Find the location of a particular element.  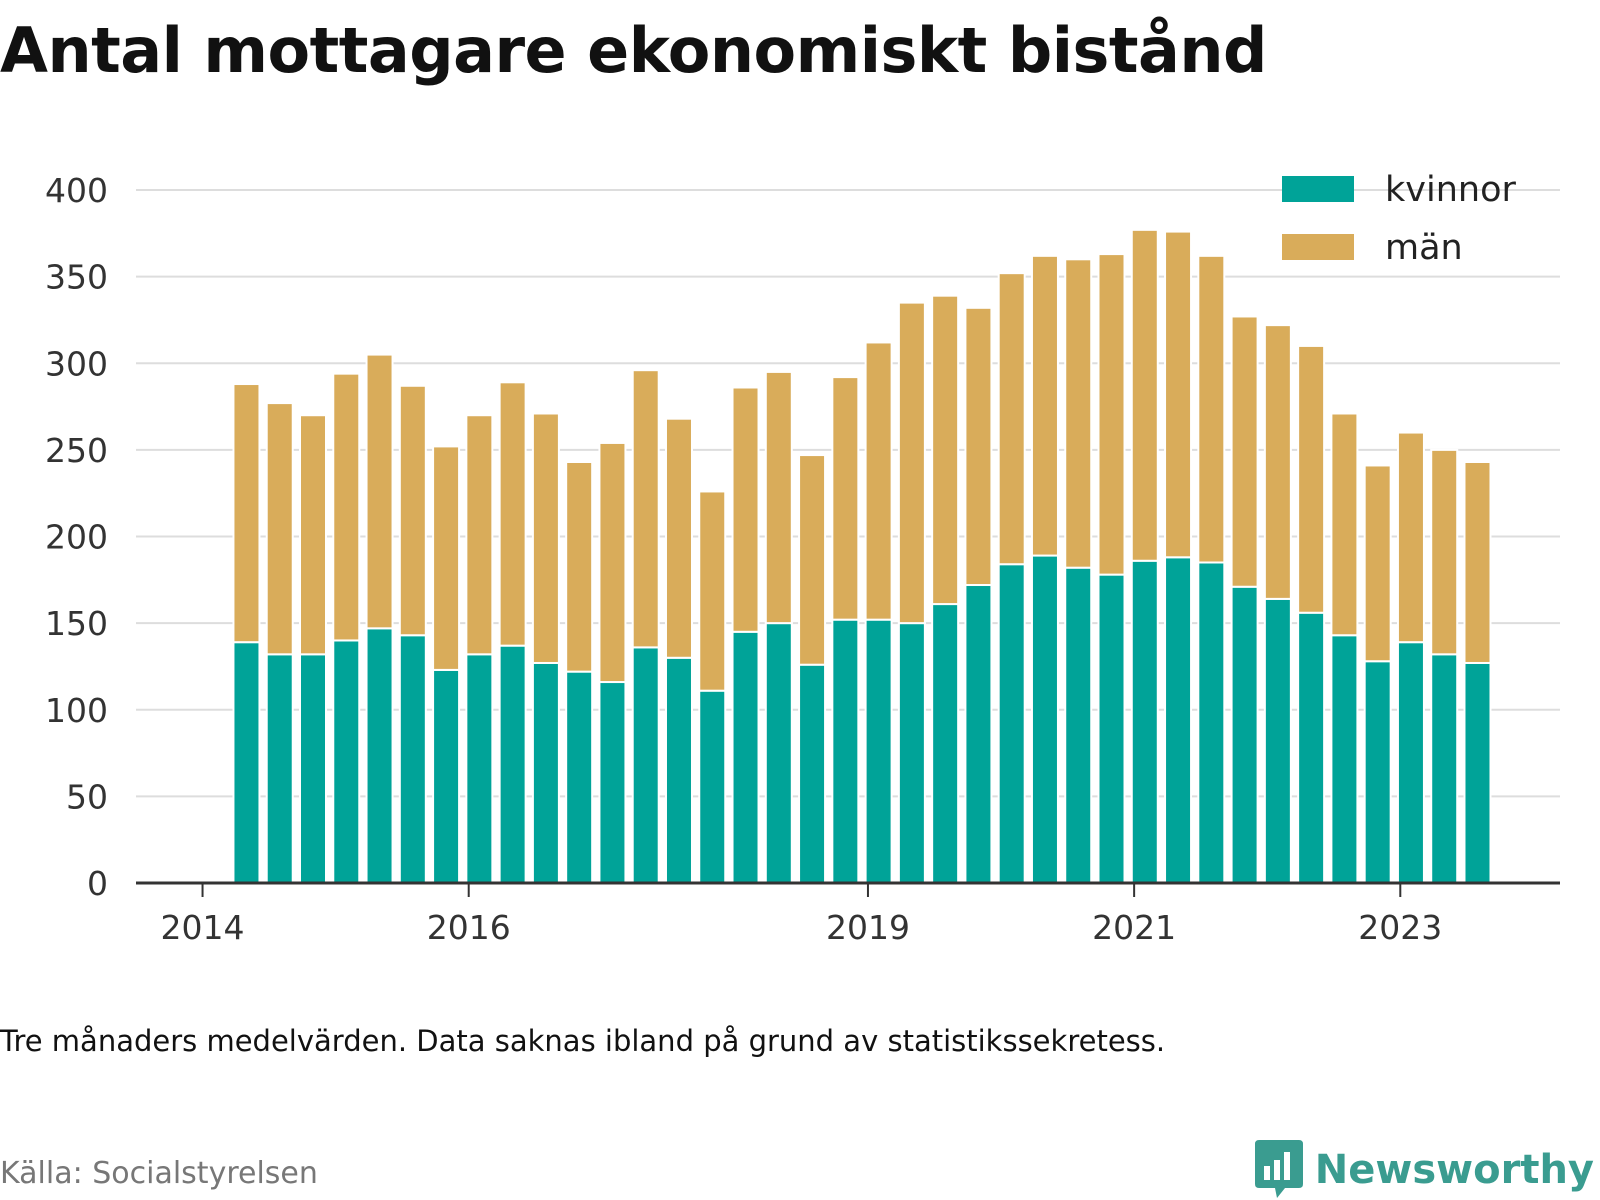

legend-label-man: män is located at coordinates (1424, 248).